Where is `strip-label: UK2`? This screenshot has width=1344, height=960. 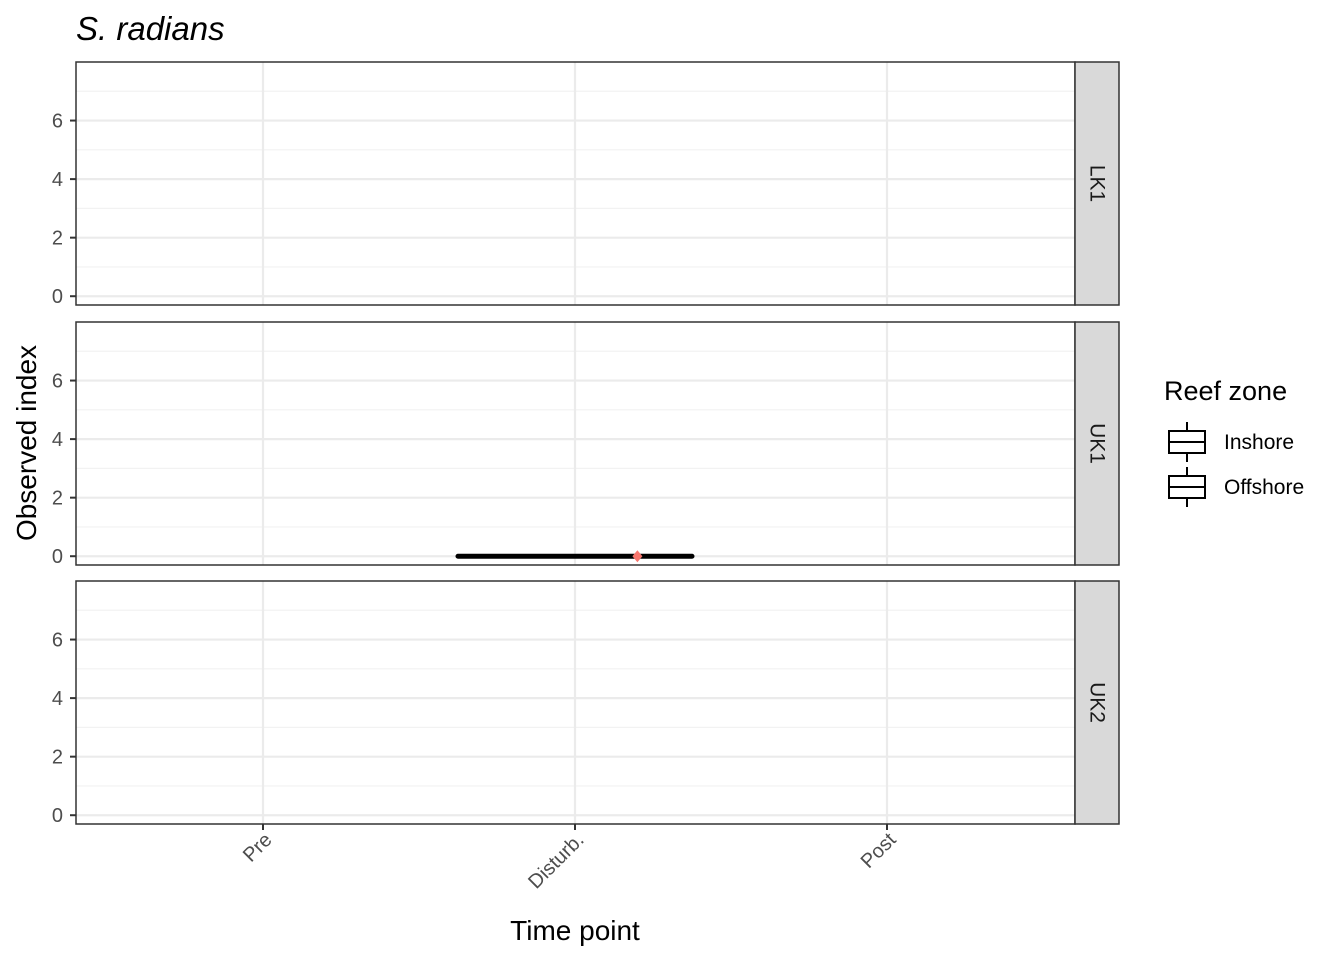 strip-label: UK2 is located at coordinates (1097, 702).